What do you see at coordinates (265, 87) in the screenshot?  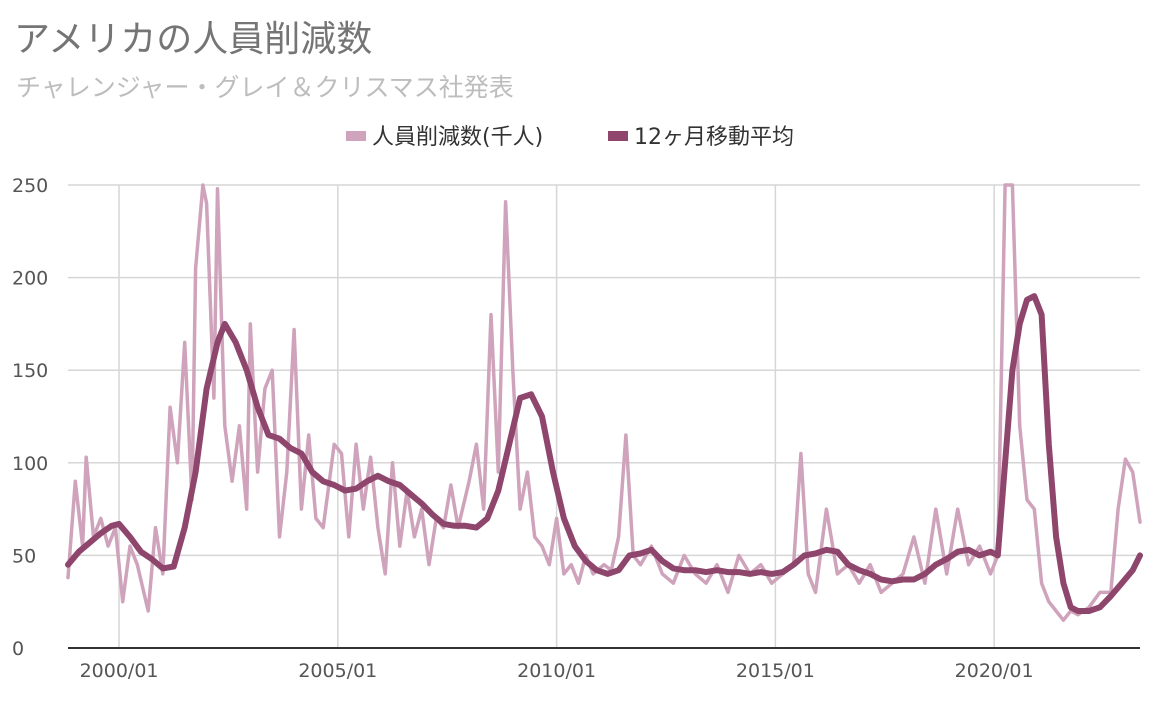 I see `chart-subtitle: チャレンジャー・グレイ＆クリスマス社発表` at bounding box center [265, 87].